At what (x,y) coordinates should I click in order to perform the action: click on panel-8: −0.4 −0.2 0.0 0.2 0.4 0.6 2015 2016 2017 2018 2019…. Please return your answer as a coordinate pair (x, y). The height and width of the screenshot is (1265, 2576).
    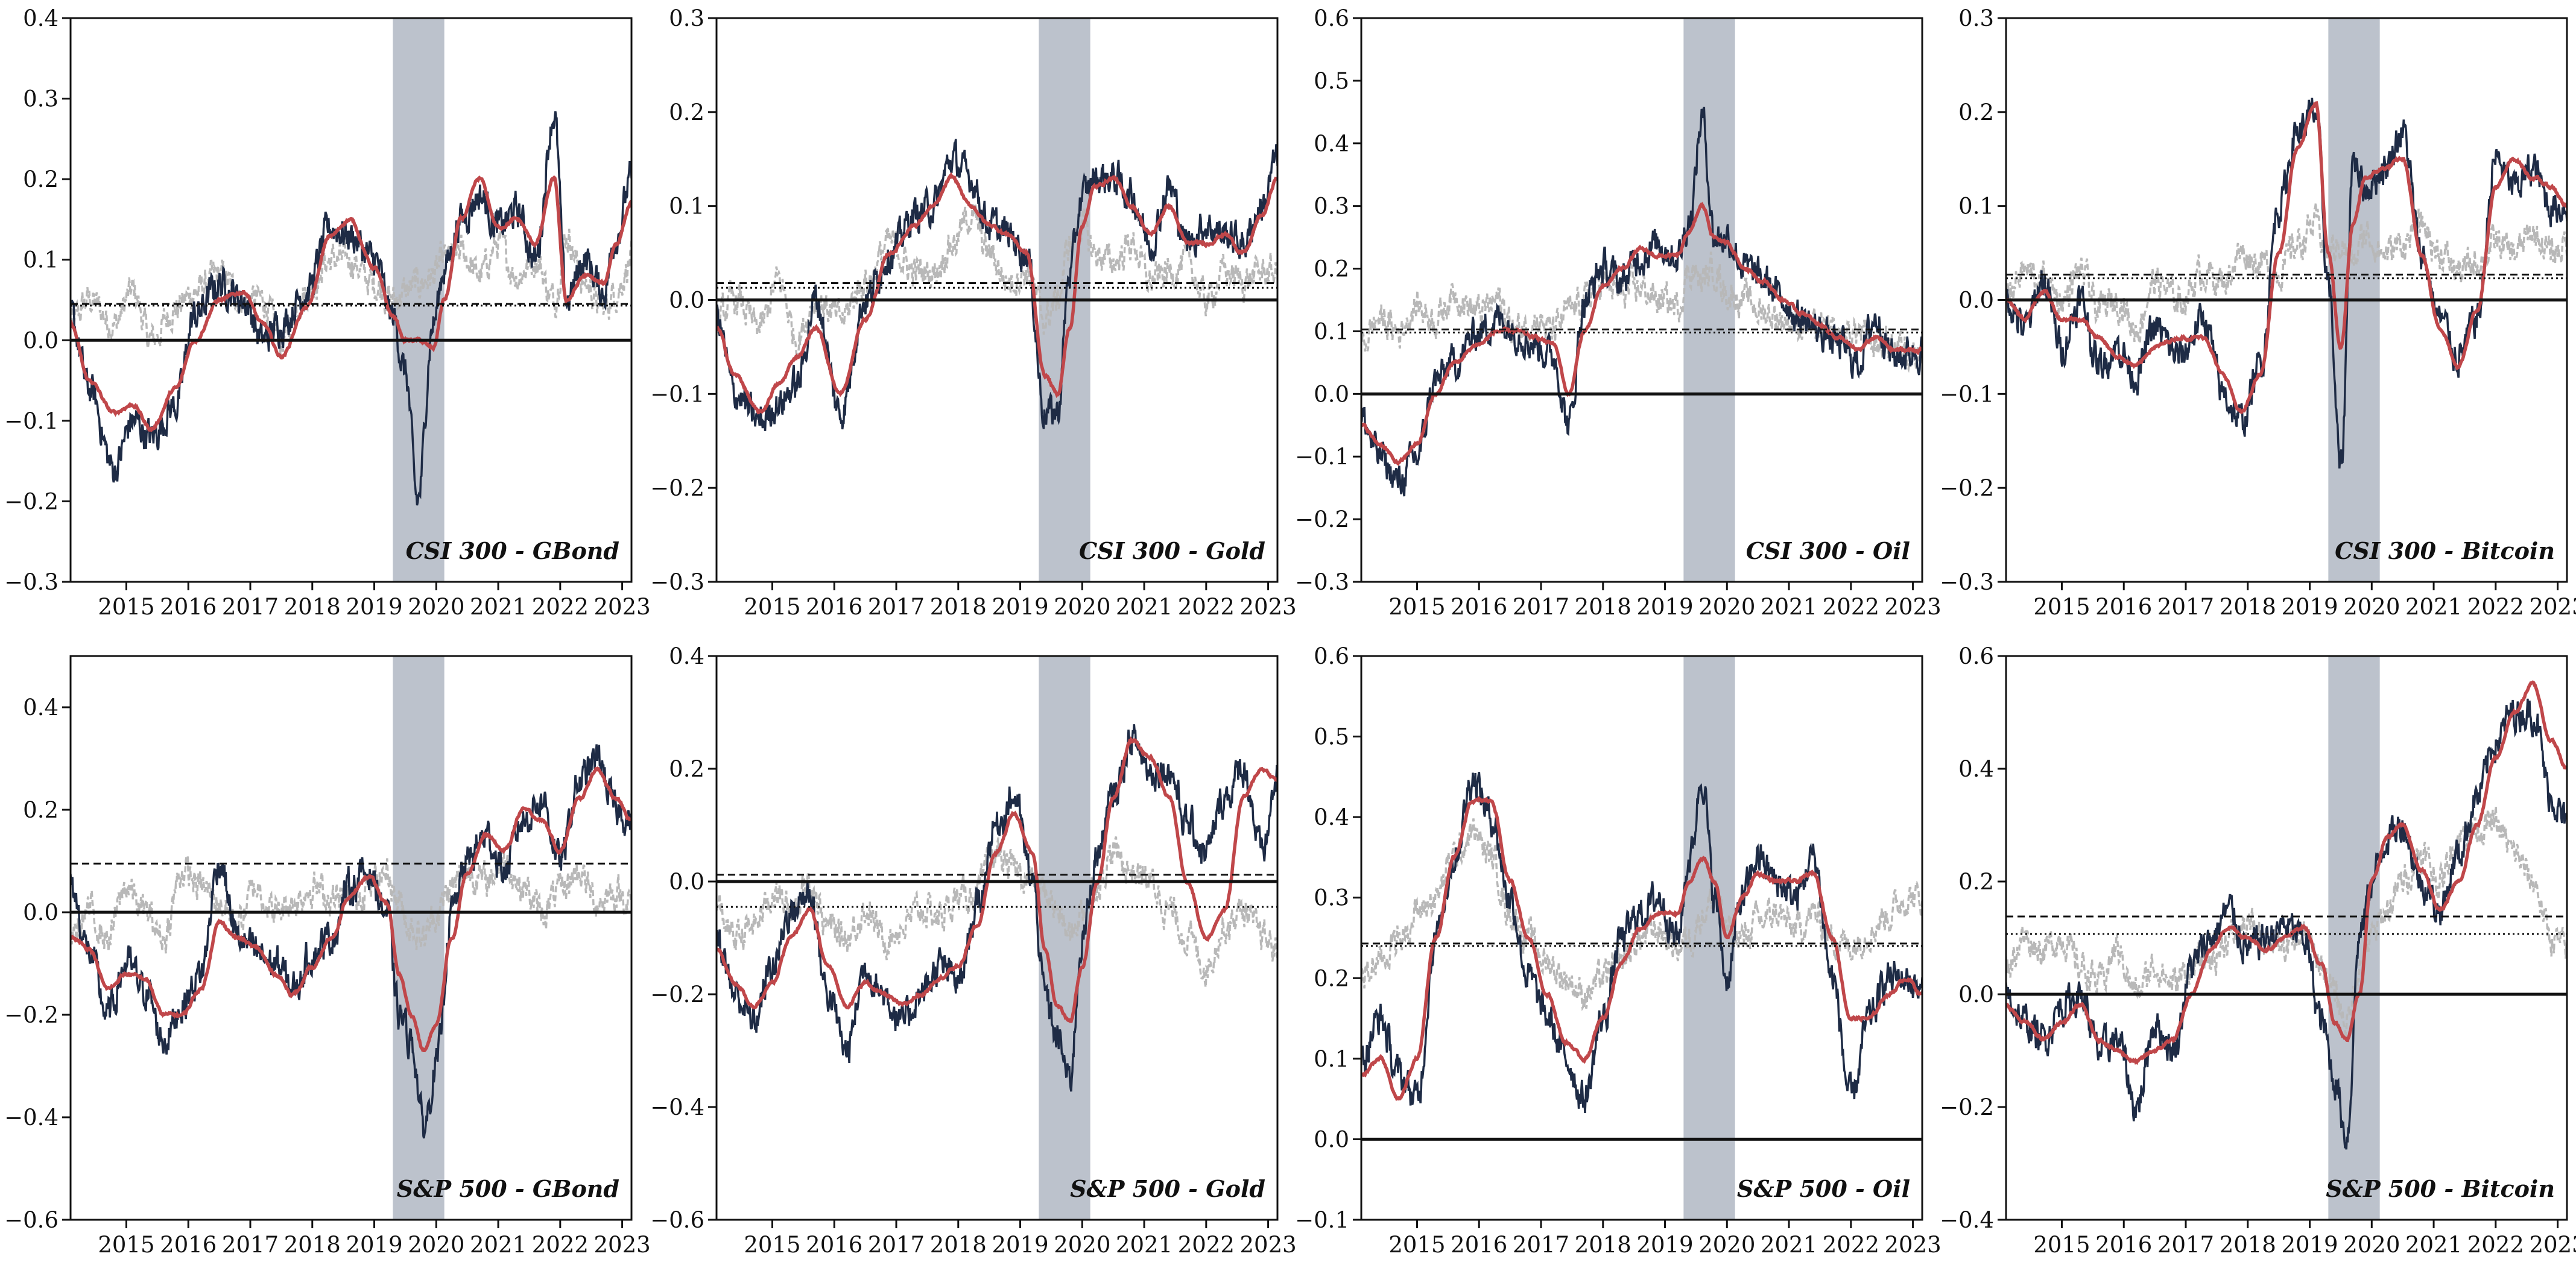
    Looking at the image, I should click on (2258, 950).